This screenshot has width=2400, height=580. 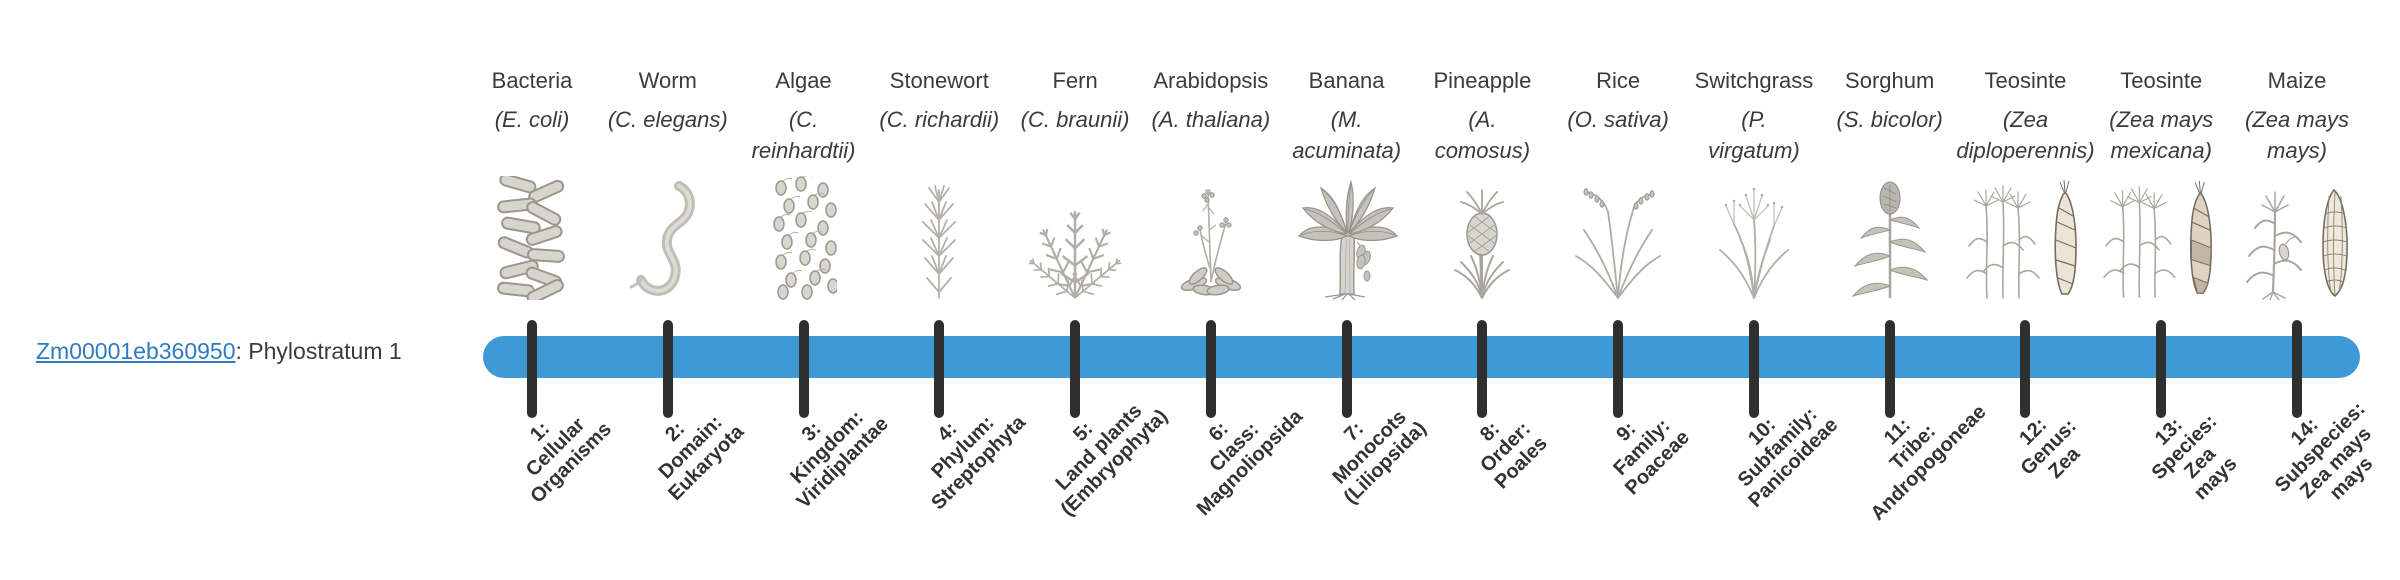 I want to click on species-line: reinhardtii), so click(x=803, y=150).